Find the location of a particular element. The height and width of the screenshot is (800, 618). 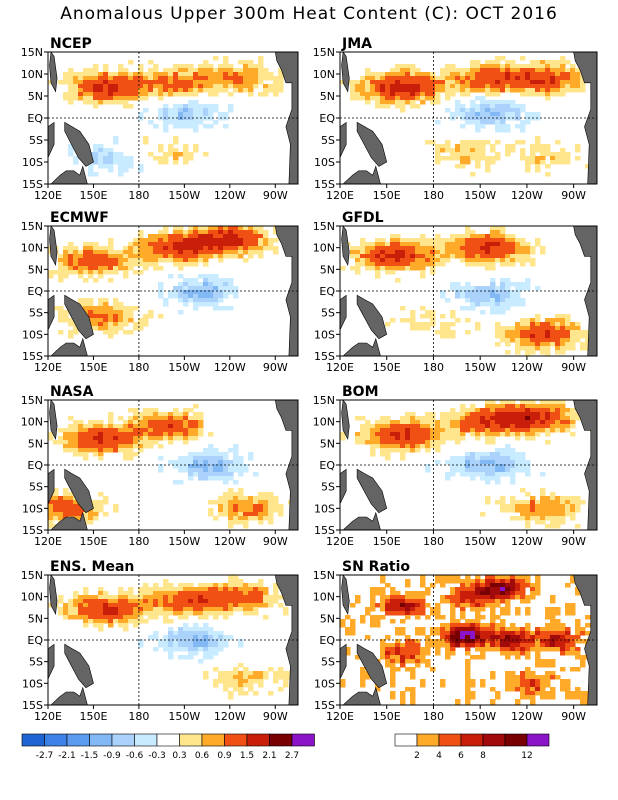

colorbar-label: 0.3 is located at coordinates (179, 756).